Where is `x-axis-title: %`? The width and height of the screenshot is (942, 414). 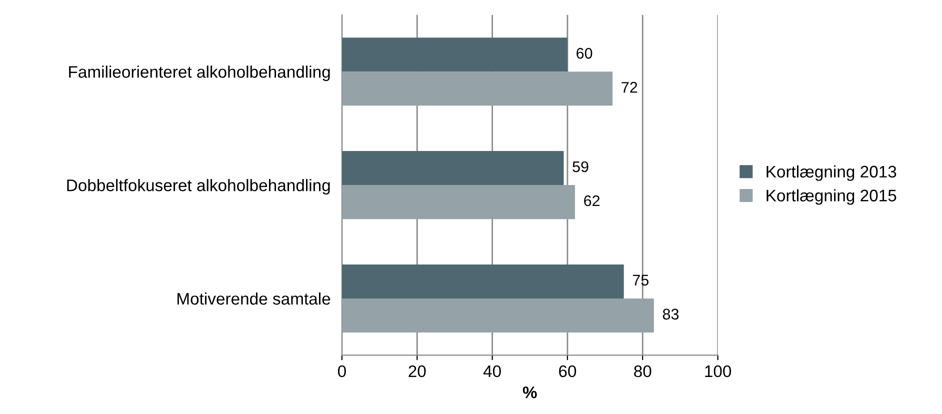 x-axis-title: % is located at coordinates (529, 392).